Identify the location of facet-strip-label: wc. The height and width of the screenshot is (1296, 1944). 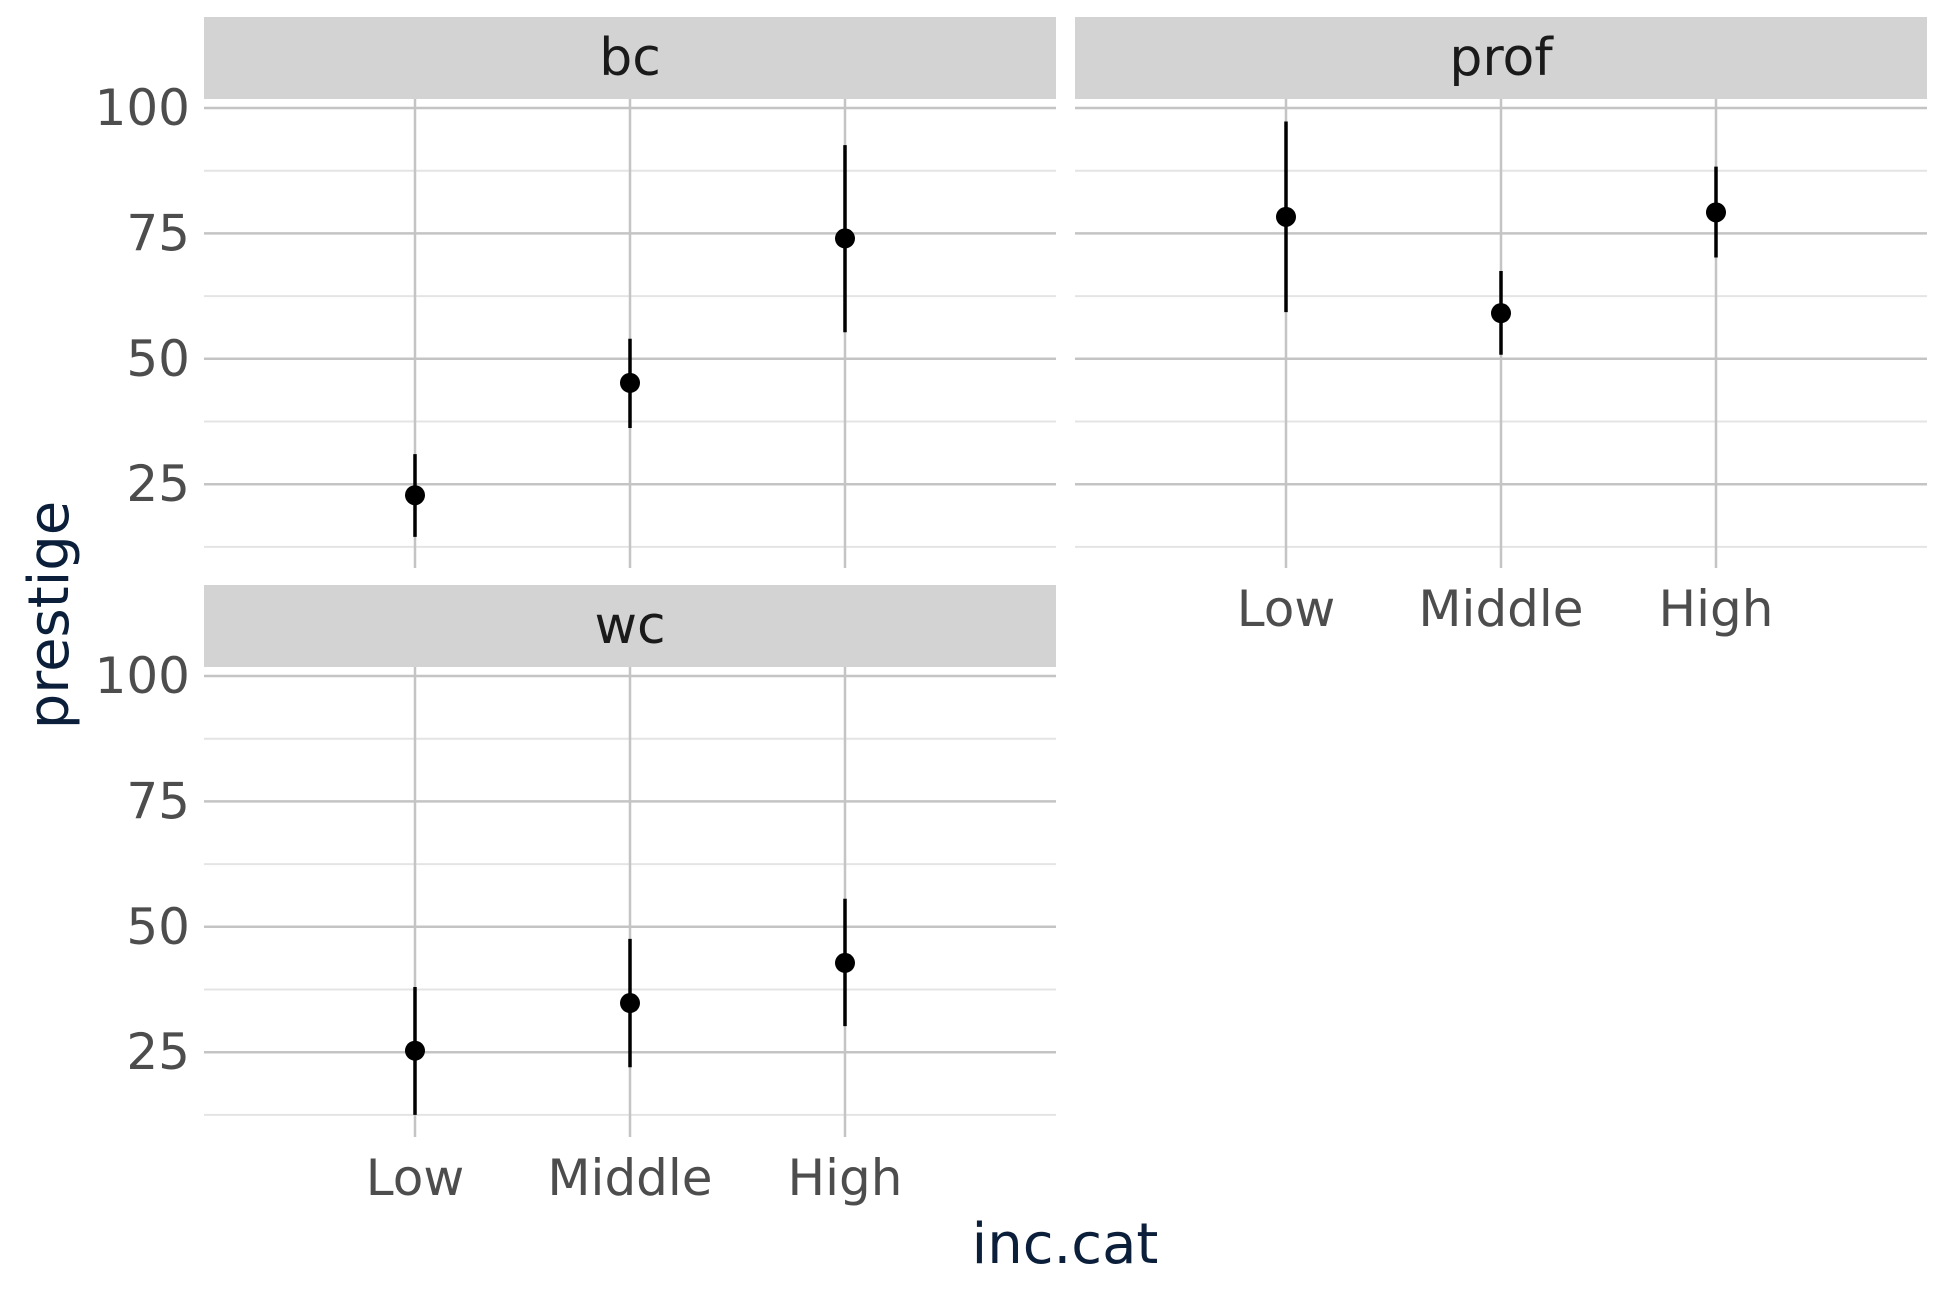
(629, 626).